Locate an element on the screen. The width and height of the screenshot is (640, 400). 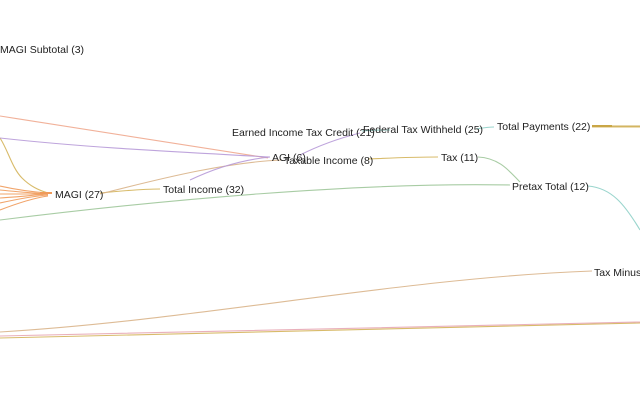
node-label-agi: AGI (6) is located at coordinates (289, 158).